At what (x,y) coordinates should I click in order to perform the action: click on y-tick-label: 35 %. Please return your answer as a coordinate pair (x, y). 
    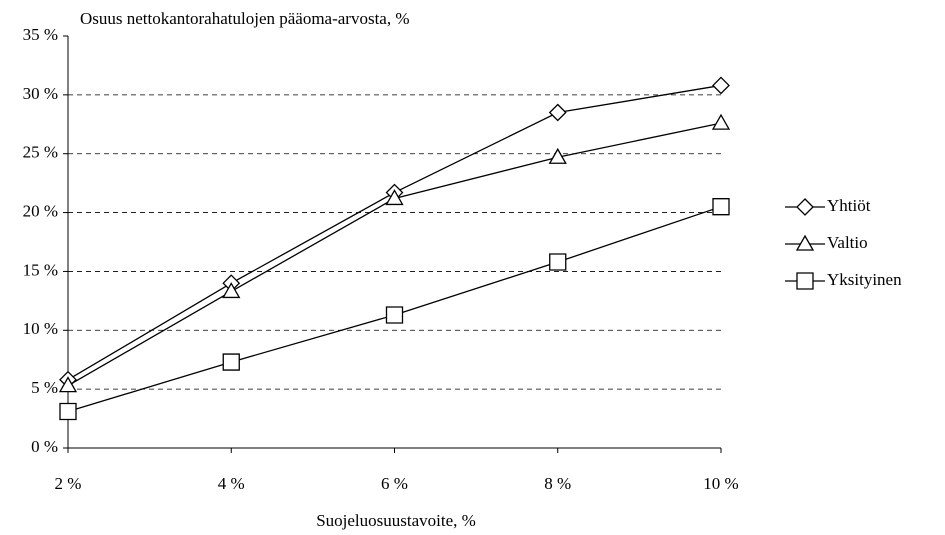
    Looking at the image, I should click on (40, 34).